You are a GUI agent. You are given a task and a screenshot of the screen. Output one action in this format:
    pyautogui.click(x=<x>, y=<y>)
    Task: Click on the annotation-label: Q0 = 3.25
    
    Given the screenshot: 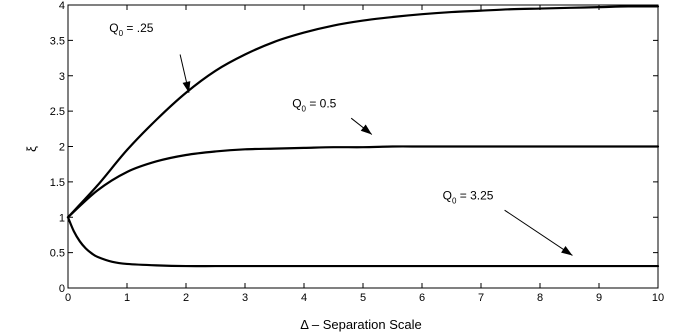 What is the action you would take?
    pyautogui.click(x=468, y=197)
    